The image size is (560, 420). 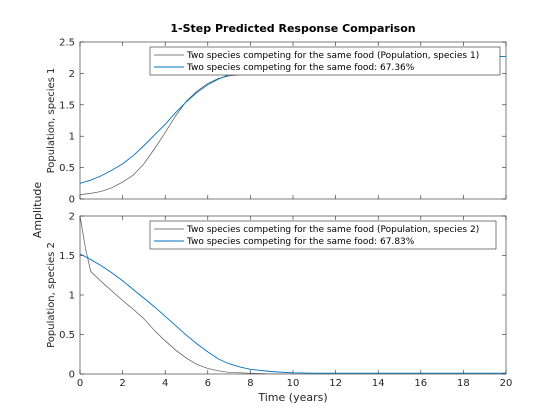 I want to click on x-tick-label: 12, so click(x=335, y=383).